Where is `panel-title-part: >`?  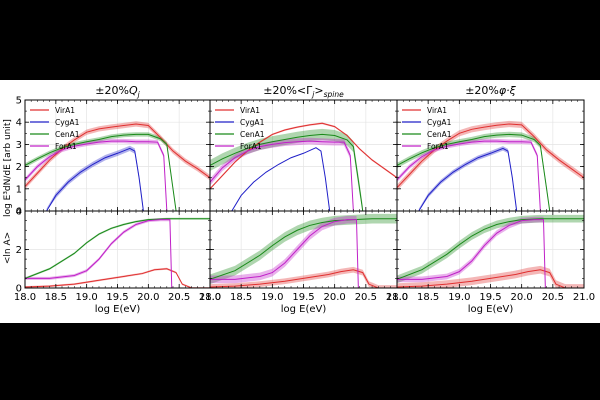 panel-title-part: > is located at coordinates (318, 90).